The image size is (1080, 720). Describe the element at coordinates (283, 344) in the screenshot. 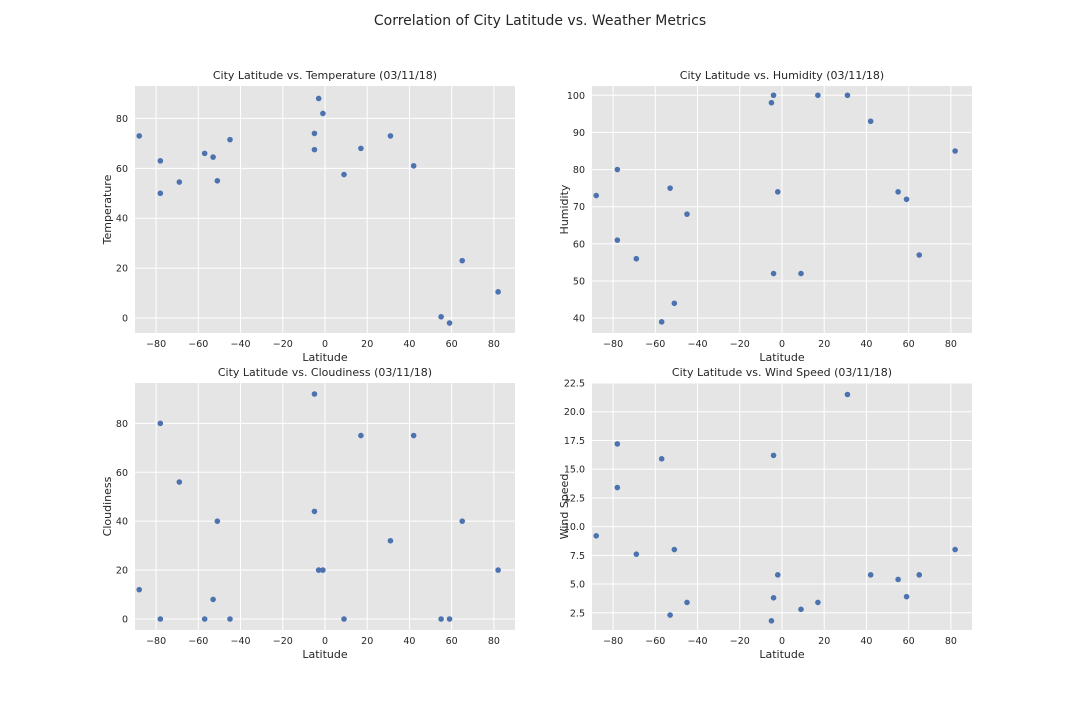

I see `temperature-x-tick-label: −20` at that location.